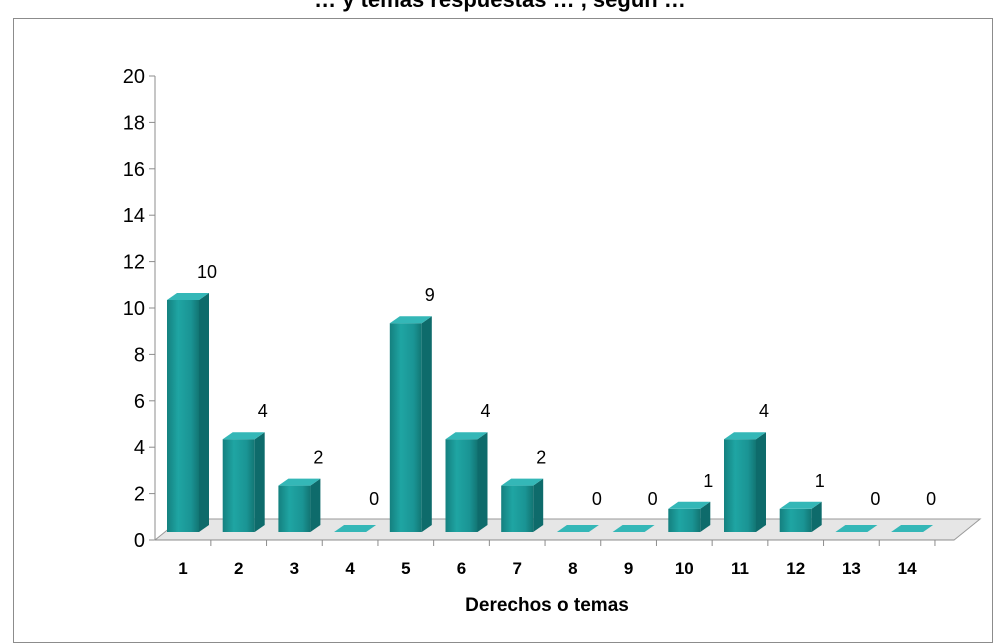 This screenshot has height=643, width=1000. What do you see at coordinates (238, 568) in the screenshot?
I see `x-tick-label: 2` at bounding box center [238, 568].